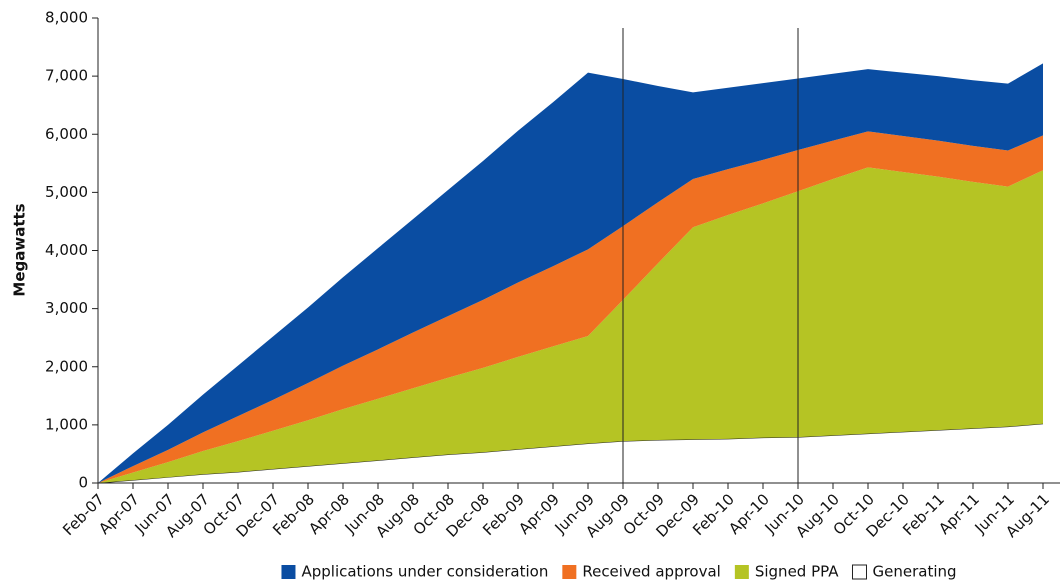  I want to click on y-axis-label: Megawatts, so click(20, 249).